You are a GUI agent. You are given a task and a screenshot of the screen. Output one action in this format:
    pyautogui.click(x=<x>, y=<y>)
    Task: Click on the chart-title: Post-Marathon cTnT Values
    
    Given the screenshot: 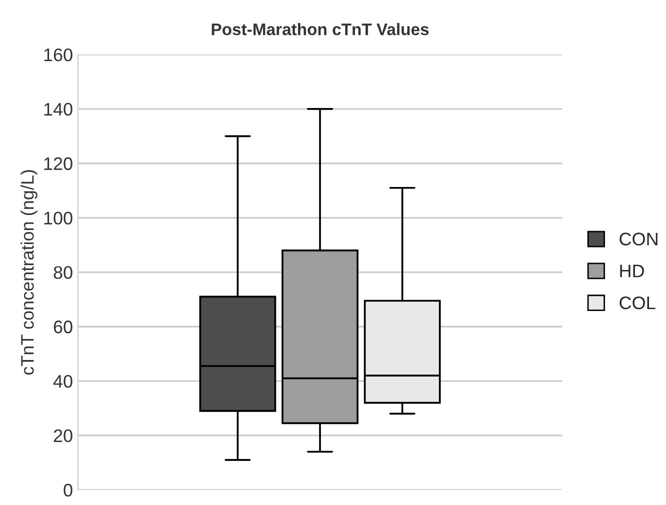 What is the action you would take?
    pyautogui.click(x=320, y=29)
    